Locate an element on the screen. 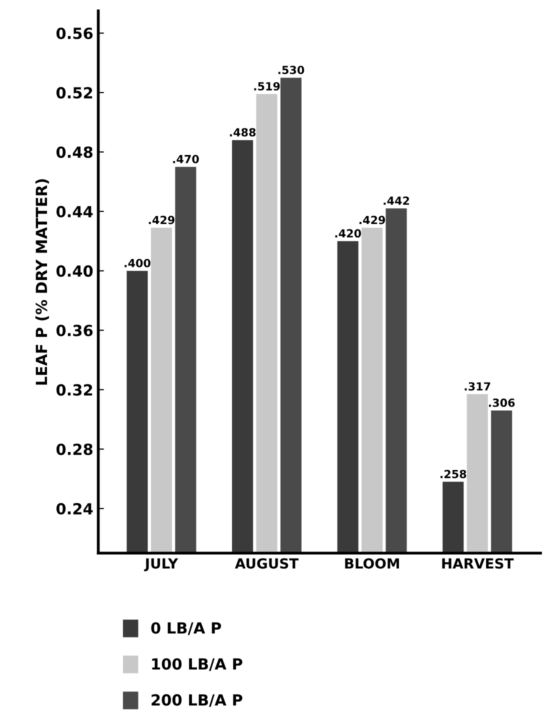 The width and height of the screenshot is (546, 723). y-axis-title: LEAF P (% DRY MATTER) is located at coordinates (42, 282).